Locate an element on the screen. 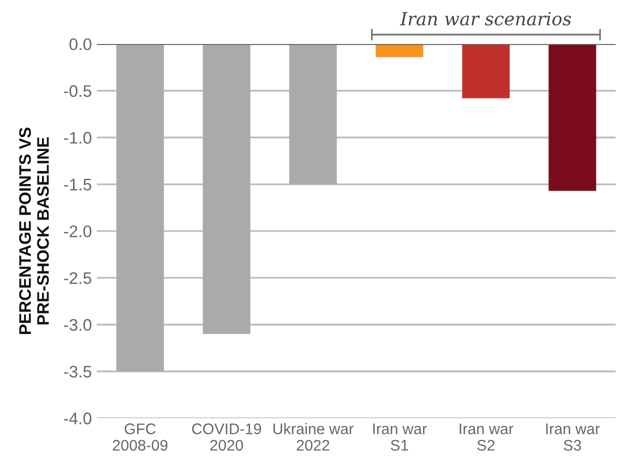 The image size is (625, 458). y-tick-label: -1.0 is located at coordinates (78, 138).